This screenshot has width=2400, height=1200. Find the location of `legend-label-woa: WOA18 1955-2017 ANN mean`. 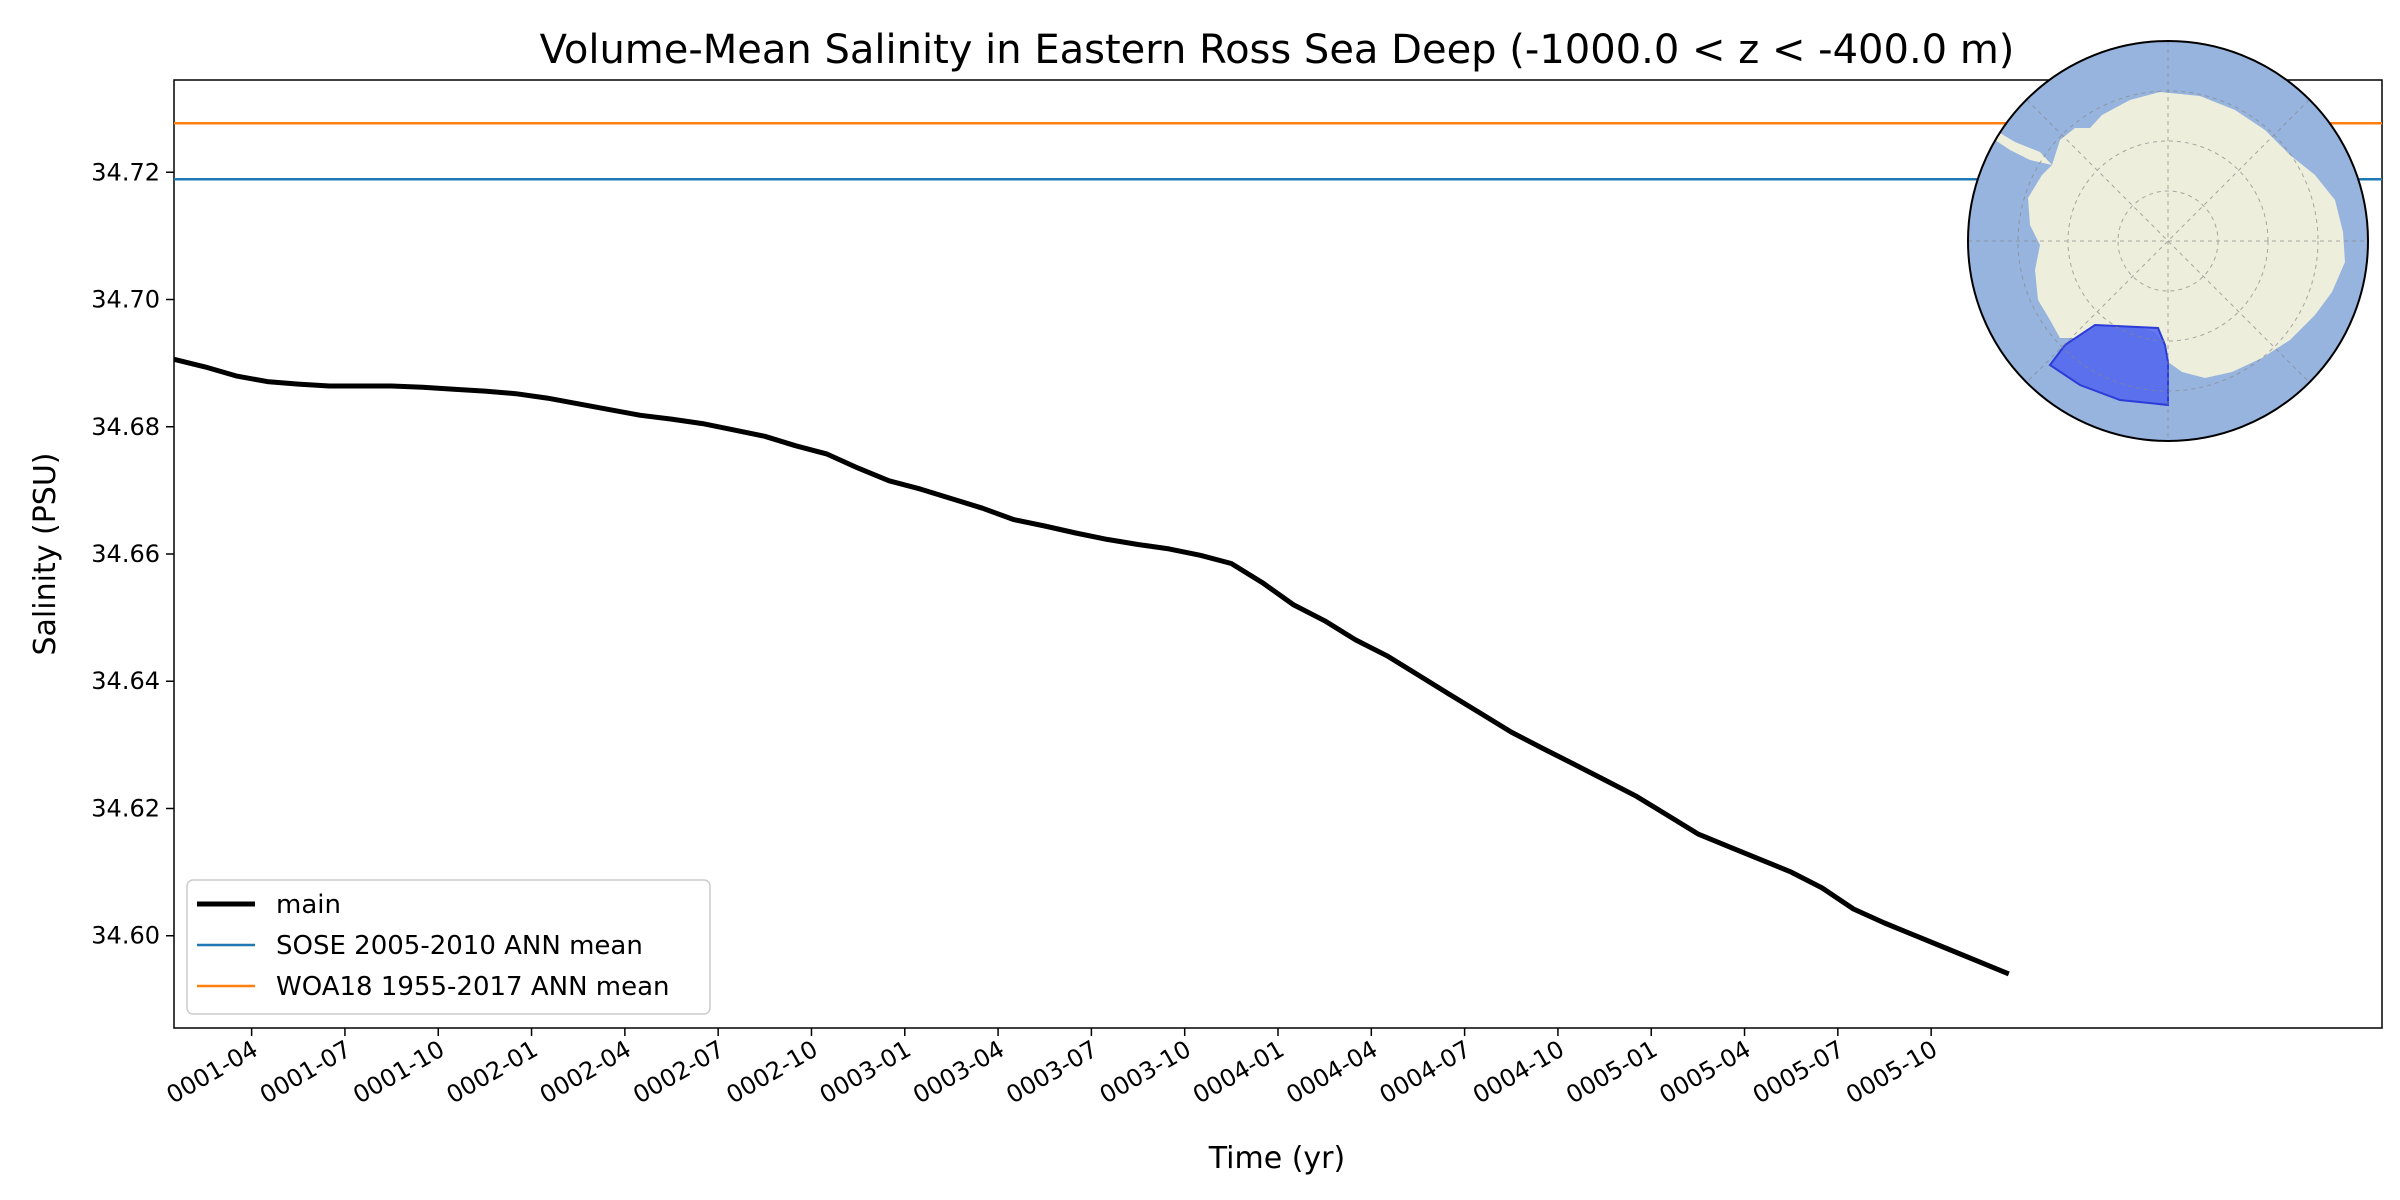

legend-label-woa: WOA18 1955-2017 ANN mean is located at coordinates (473, 987).